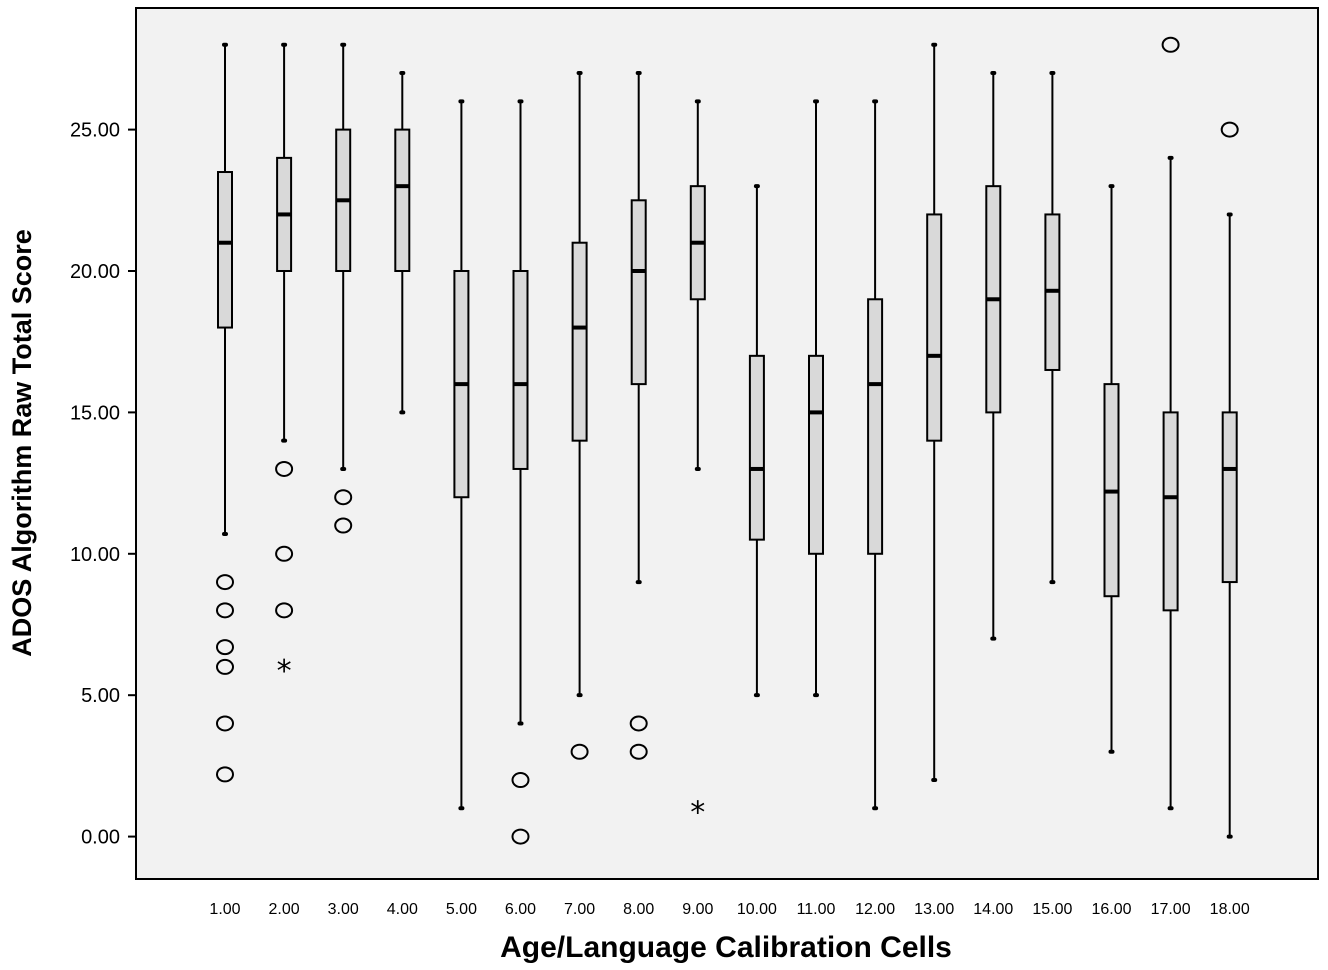 The height and width of the screenshot is (970, 1328). I want to click on x-tick-label: 9.00, so click(697, 909).